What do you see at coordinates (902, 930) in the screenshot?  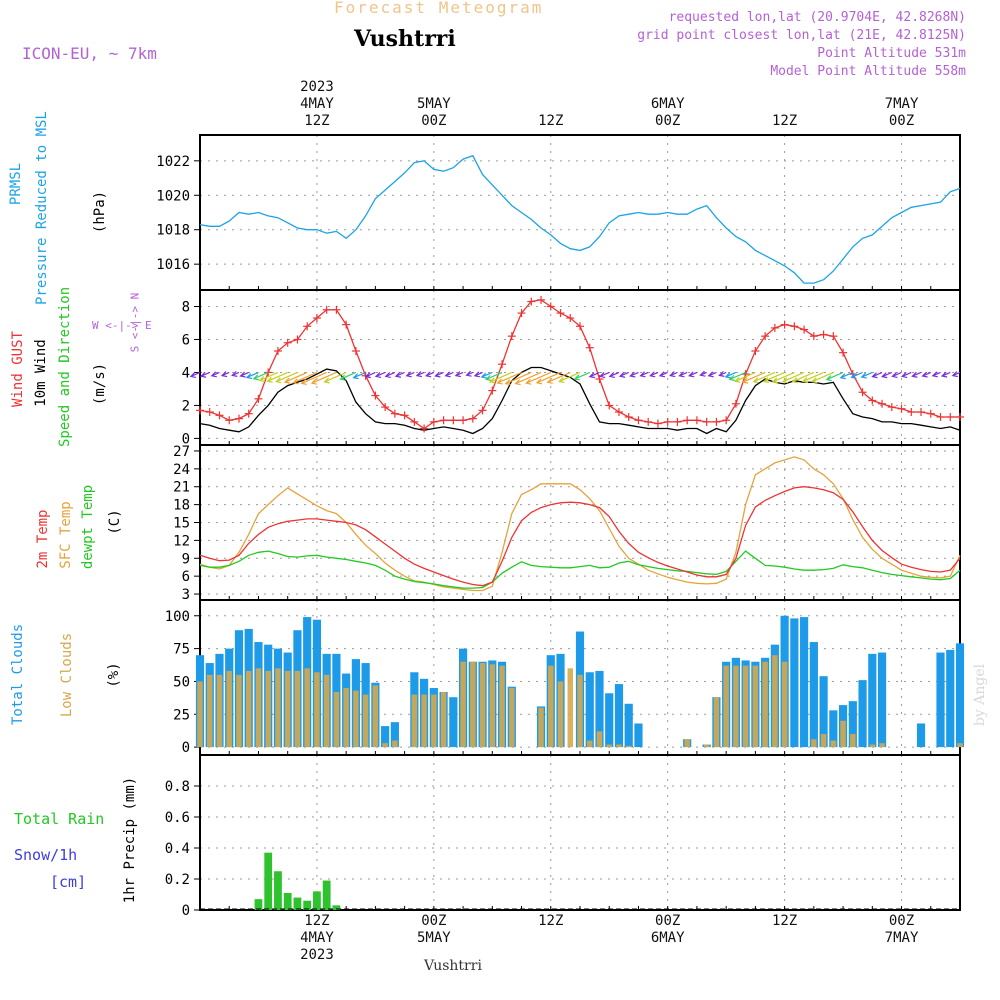 I see `bottom-time-label: 00Z 7MAY` at bounding box center [902, 930].